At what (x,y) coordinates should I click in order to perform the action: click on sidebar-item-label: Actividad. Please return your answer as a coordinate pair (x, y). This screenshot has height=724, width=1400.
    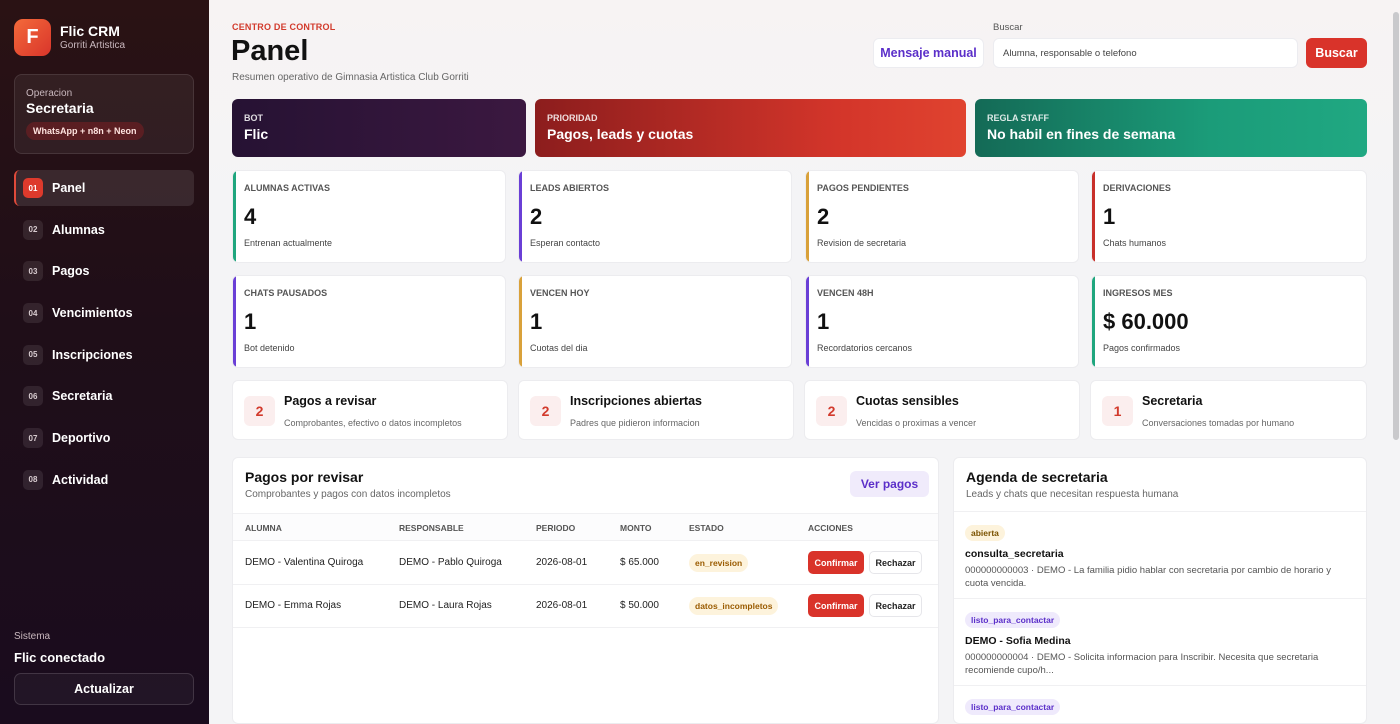
    Looking at the image, I should click on (80, 479).